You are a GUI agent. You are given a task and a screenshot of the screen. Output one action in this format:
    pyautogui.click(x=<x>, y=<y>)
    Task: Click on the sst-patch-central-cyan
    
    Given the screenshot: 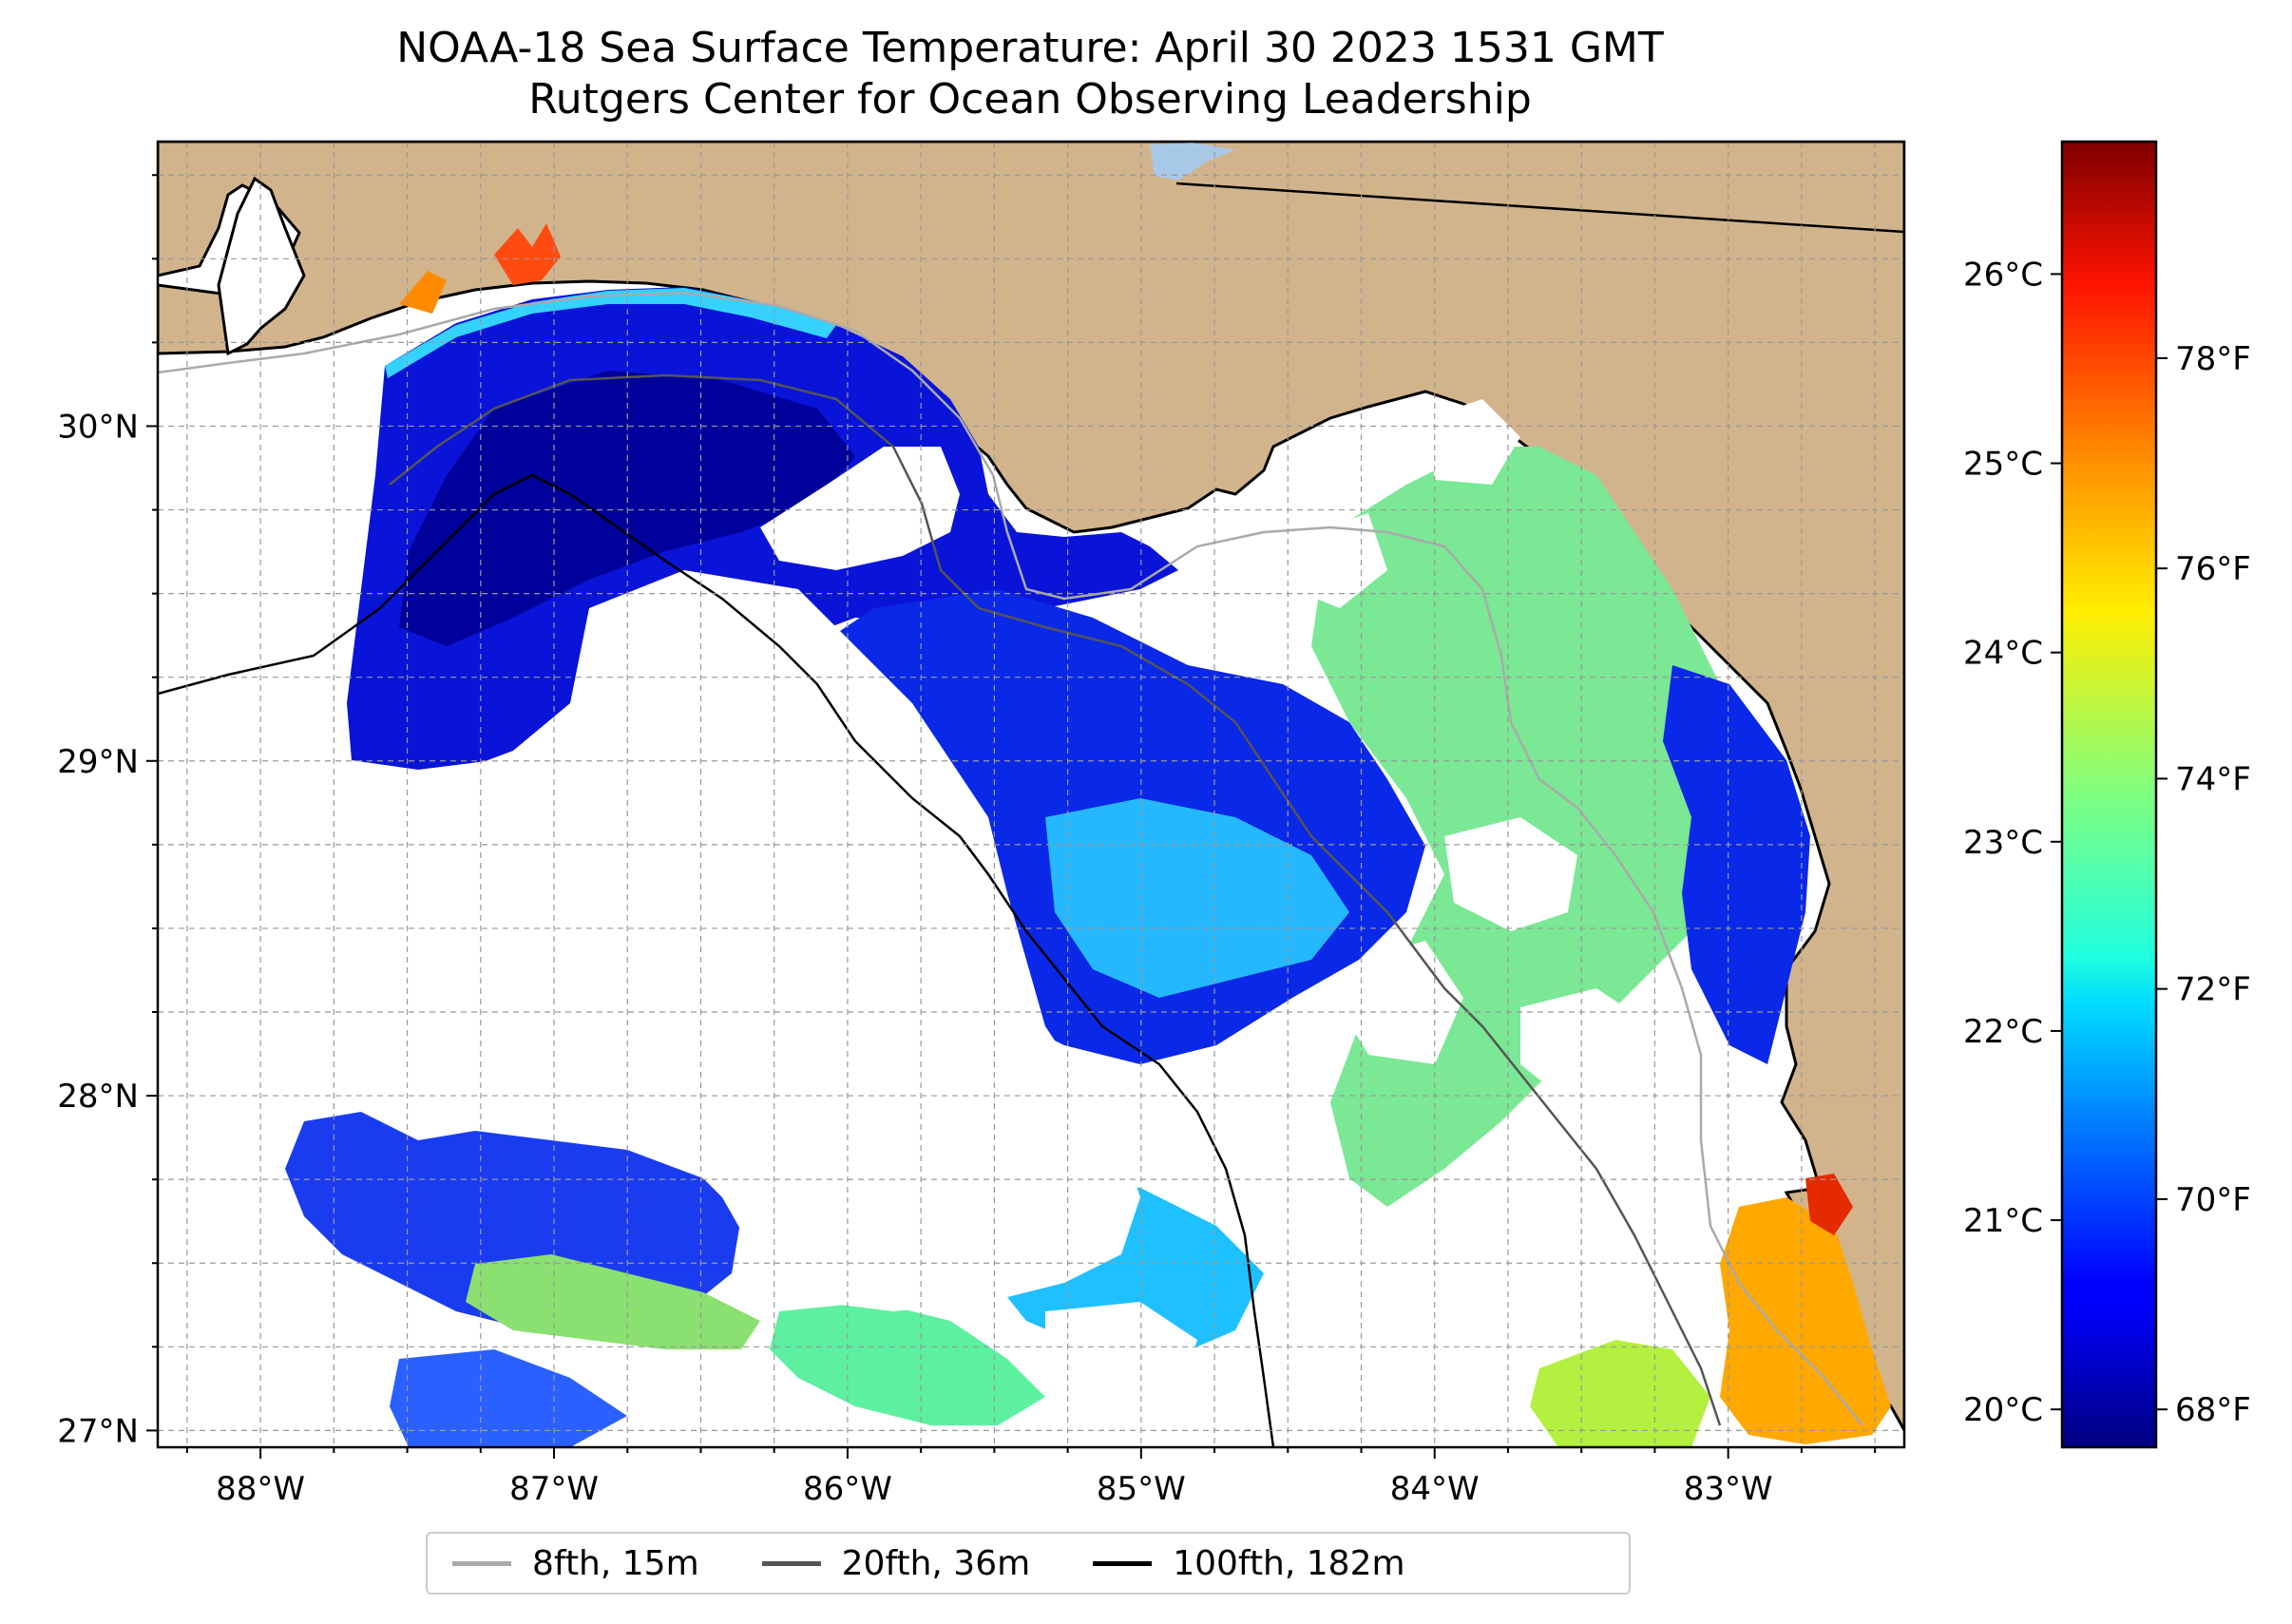 What is the action you would take?
    pyautogui.click(x=1197, y=898)
    